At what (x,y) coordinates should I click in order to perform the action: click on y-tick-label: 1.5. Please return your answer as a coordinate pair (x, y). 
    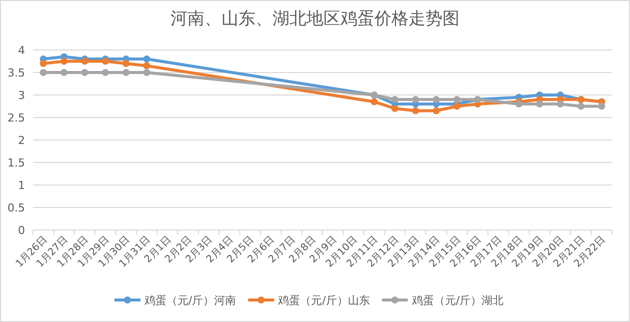
    Looking at the image, I should click on (16, 163).